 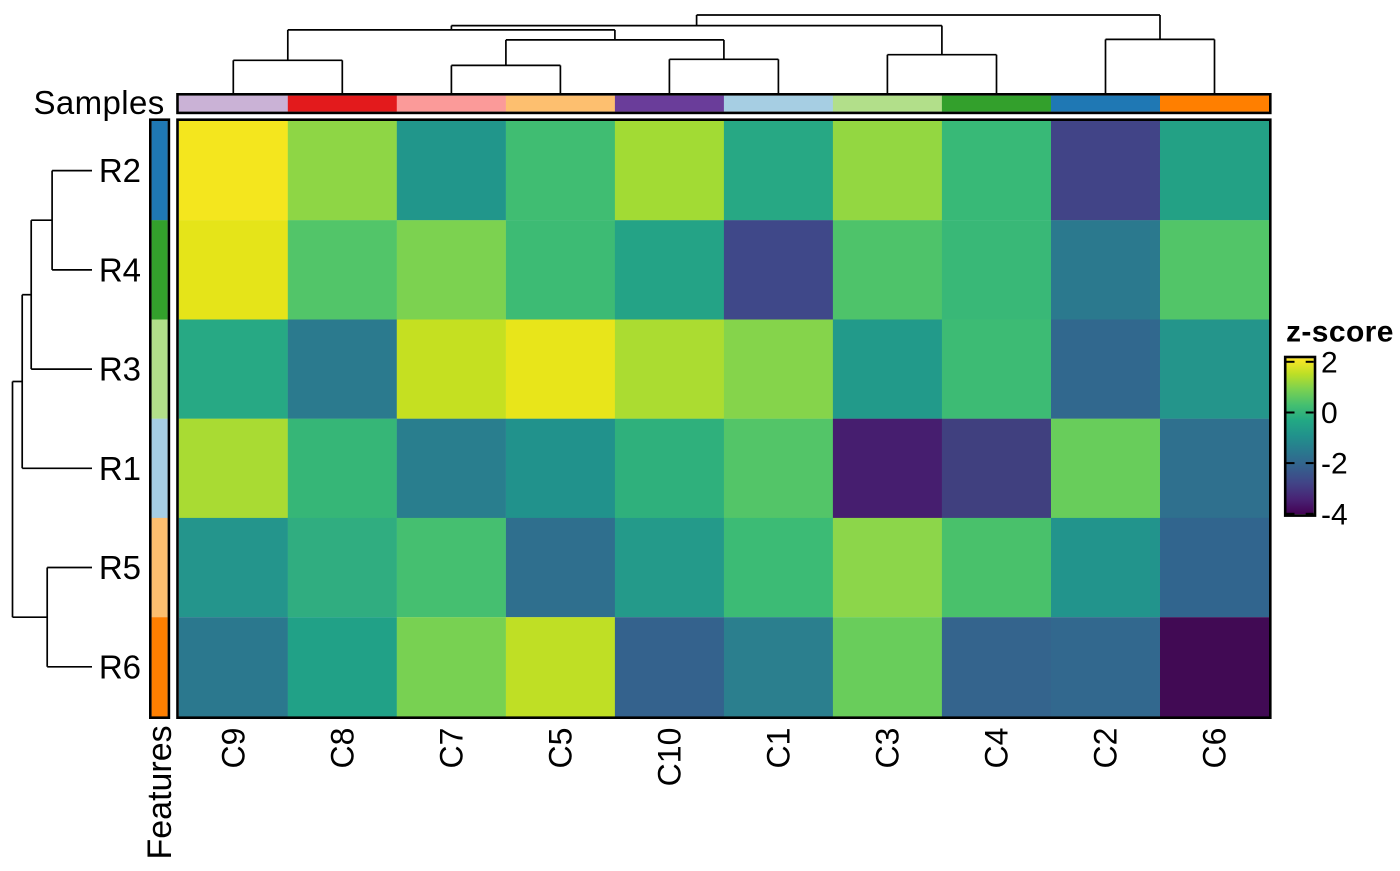 I want to click on svg-text: C7, so click(x=451, y=748).